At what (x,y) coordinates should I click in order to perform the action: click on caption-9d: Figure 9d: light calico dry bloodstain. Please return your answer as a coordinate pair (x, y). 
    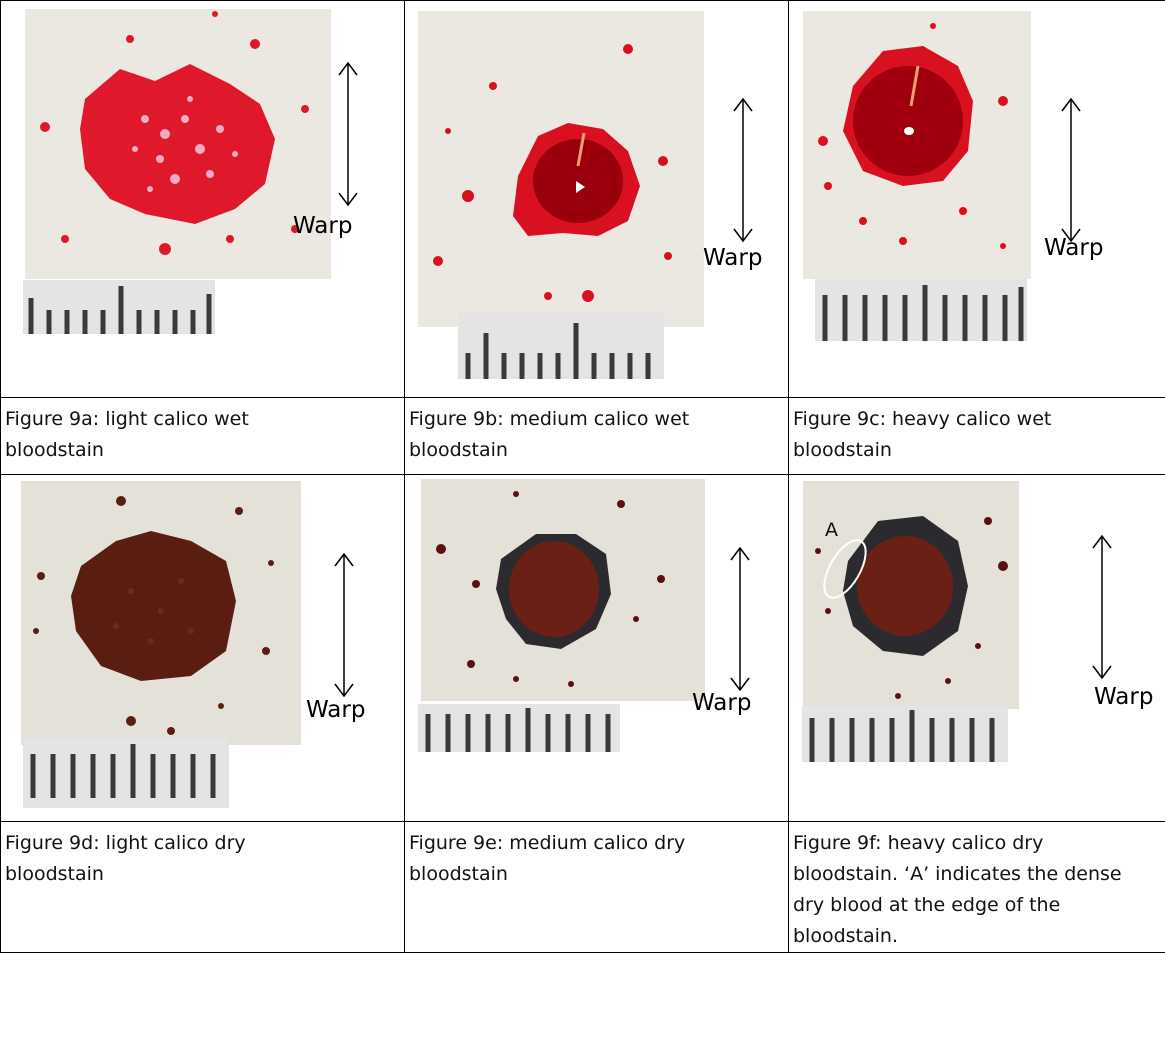
    Looking at the image, I should click on (125, 858).